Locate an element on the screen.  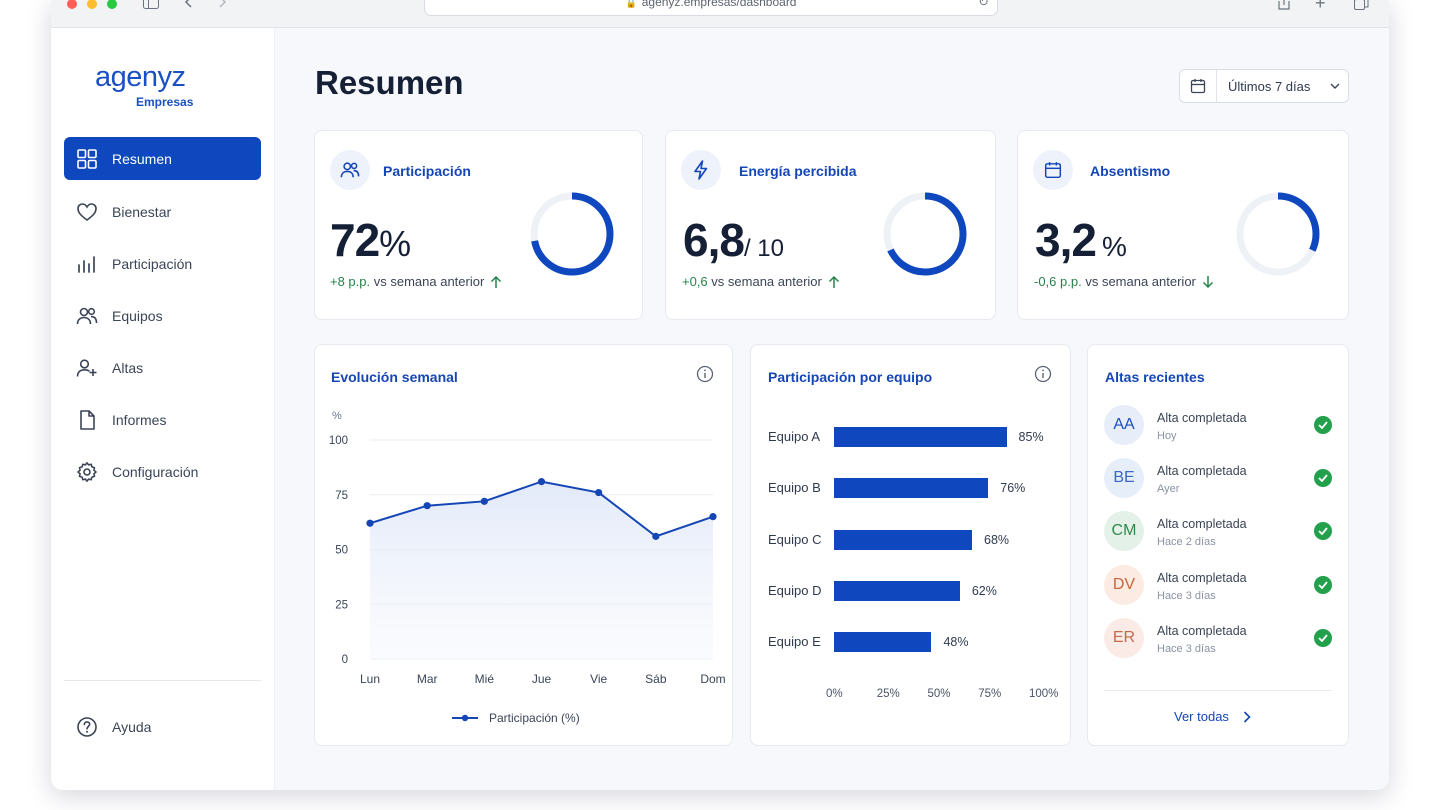
bar-value-label: 85% is located at coordinates (1031, 437).